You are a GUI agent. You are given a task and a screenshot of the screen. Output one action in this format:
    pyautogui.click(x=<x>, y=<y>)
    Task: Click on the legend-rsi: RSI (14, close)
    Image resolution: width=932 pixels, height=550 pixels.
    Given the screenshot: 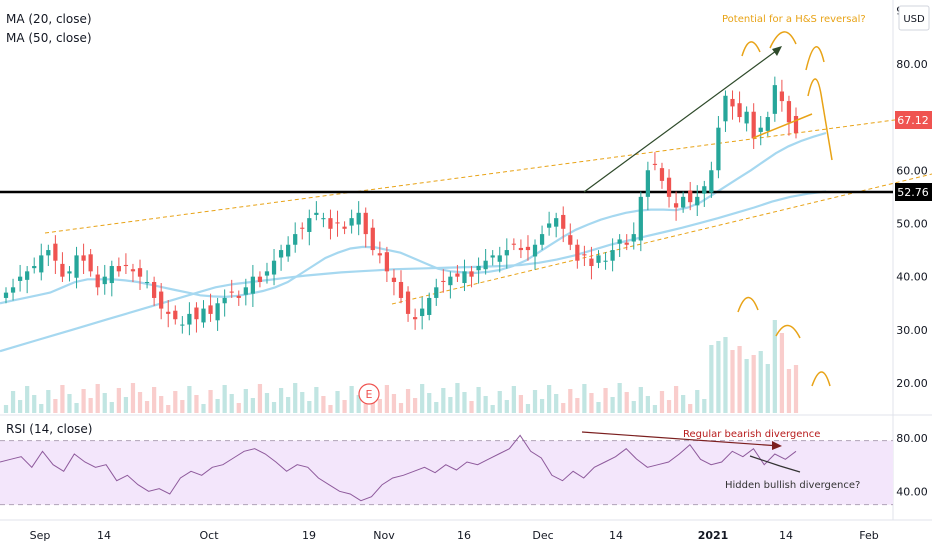 What is the action you would take?
    pyautogui.click(x=49, y=429)
    